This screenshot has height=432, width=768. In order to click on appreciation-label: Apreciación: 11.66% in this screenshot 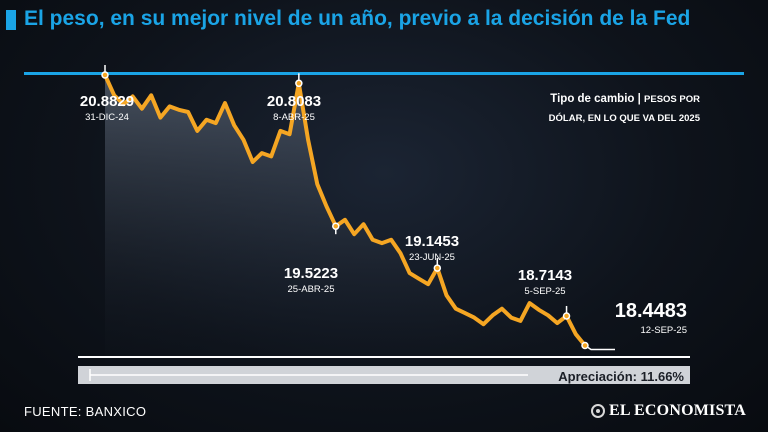, I will do `click(621, 376)`.